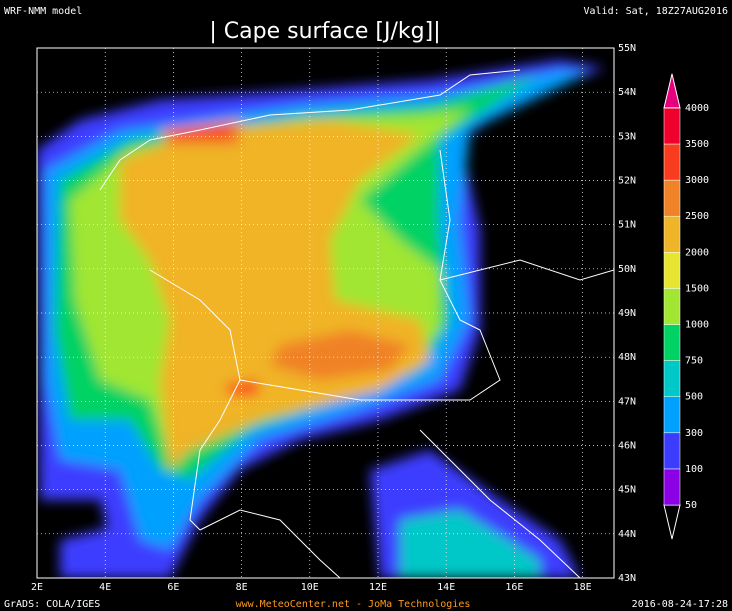 This screenshot has height=611, width=732. I want to click on footer-right: 2016-08-24-17:28, so click(680, 604).